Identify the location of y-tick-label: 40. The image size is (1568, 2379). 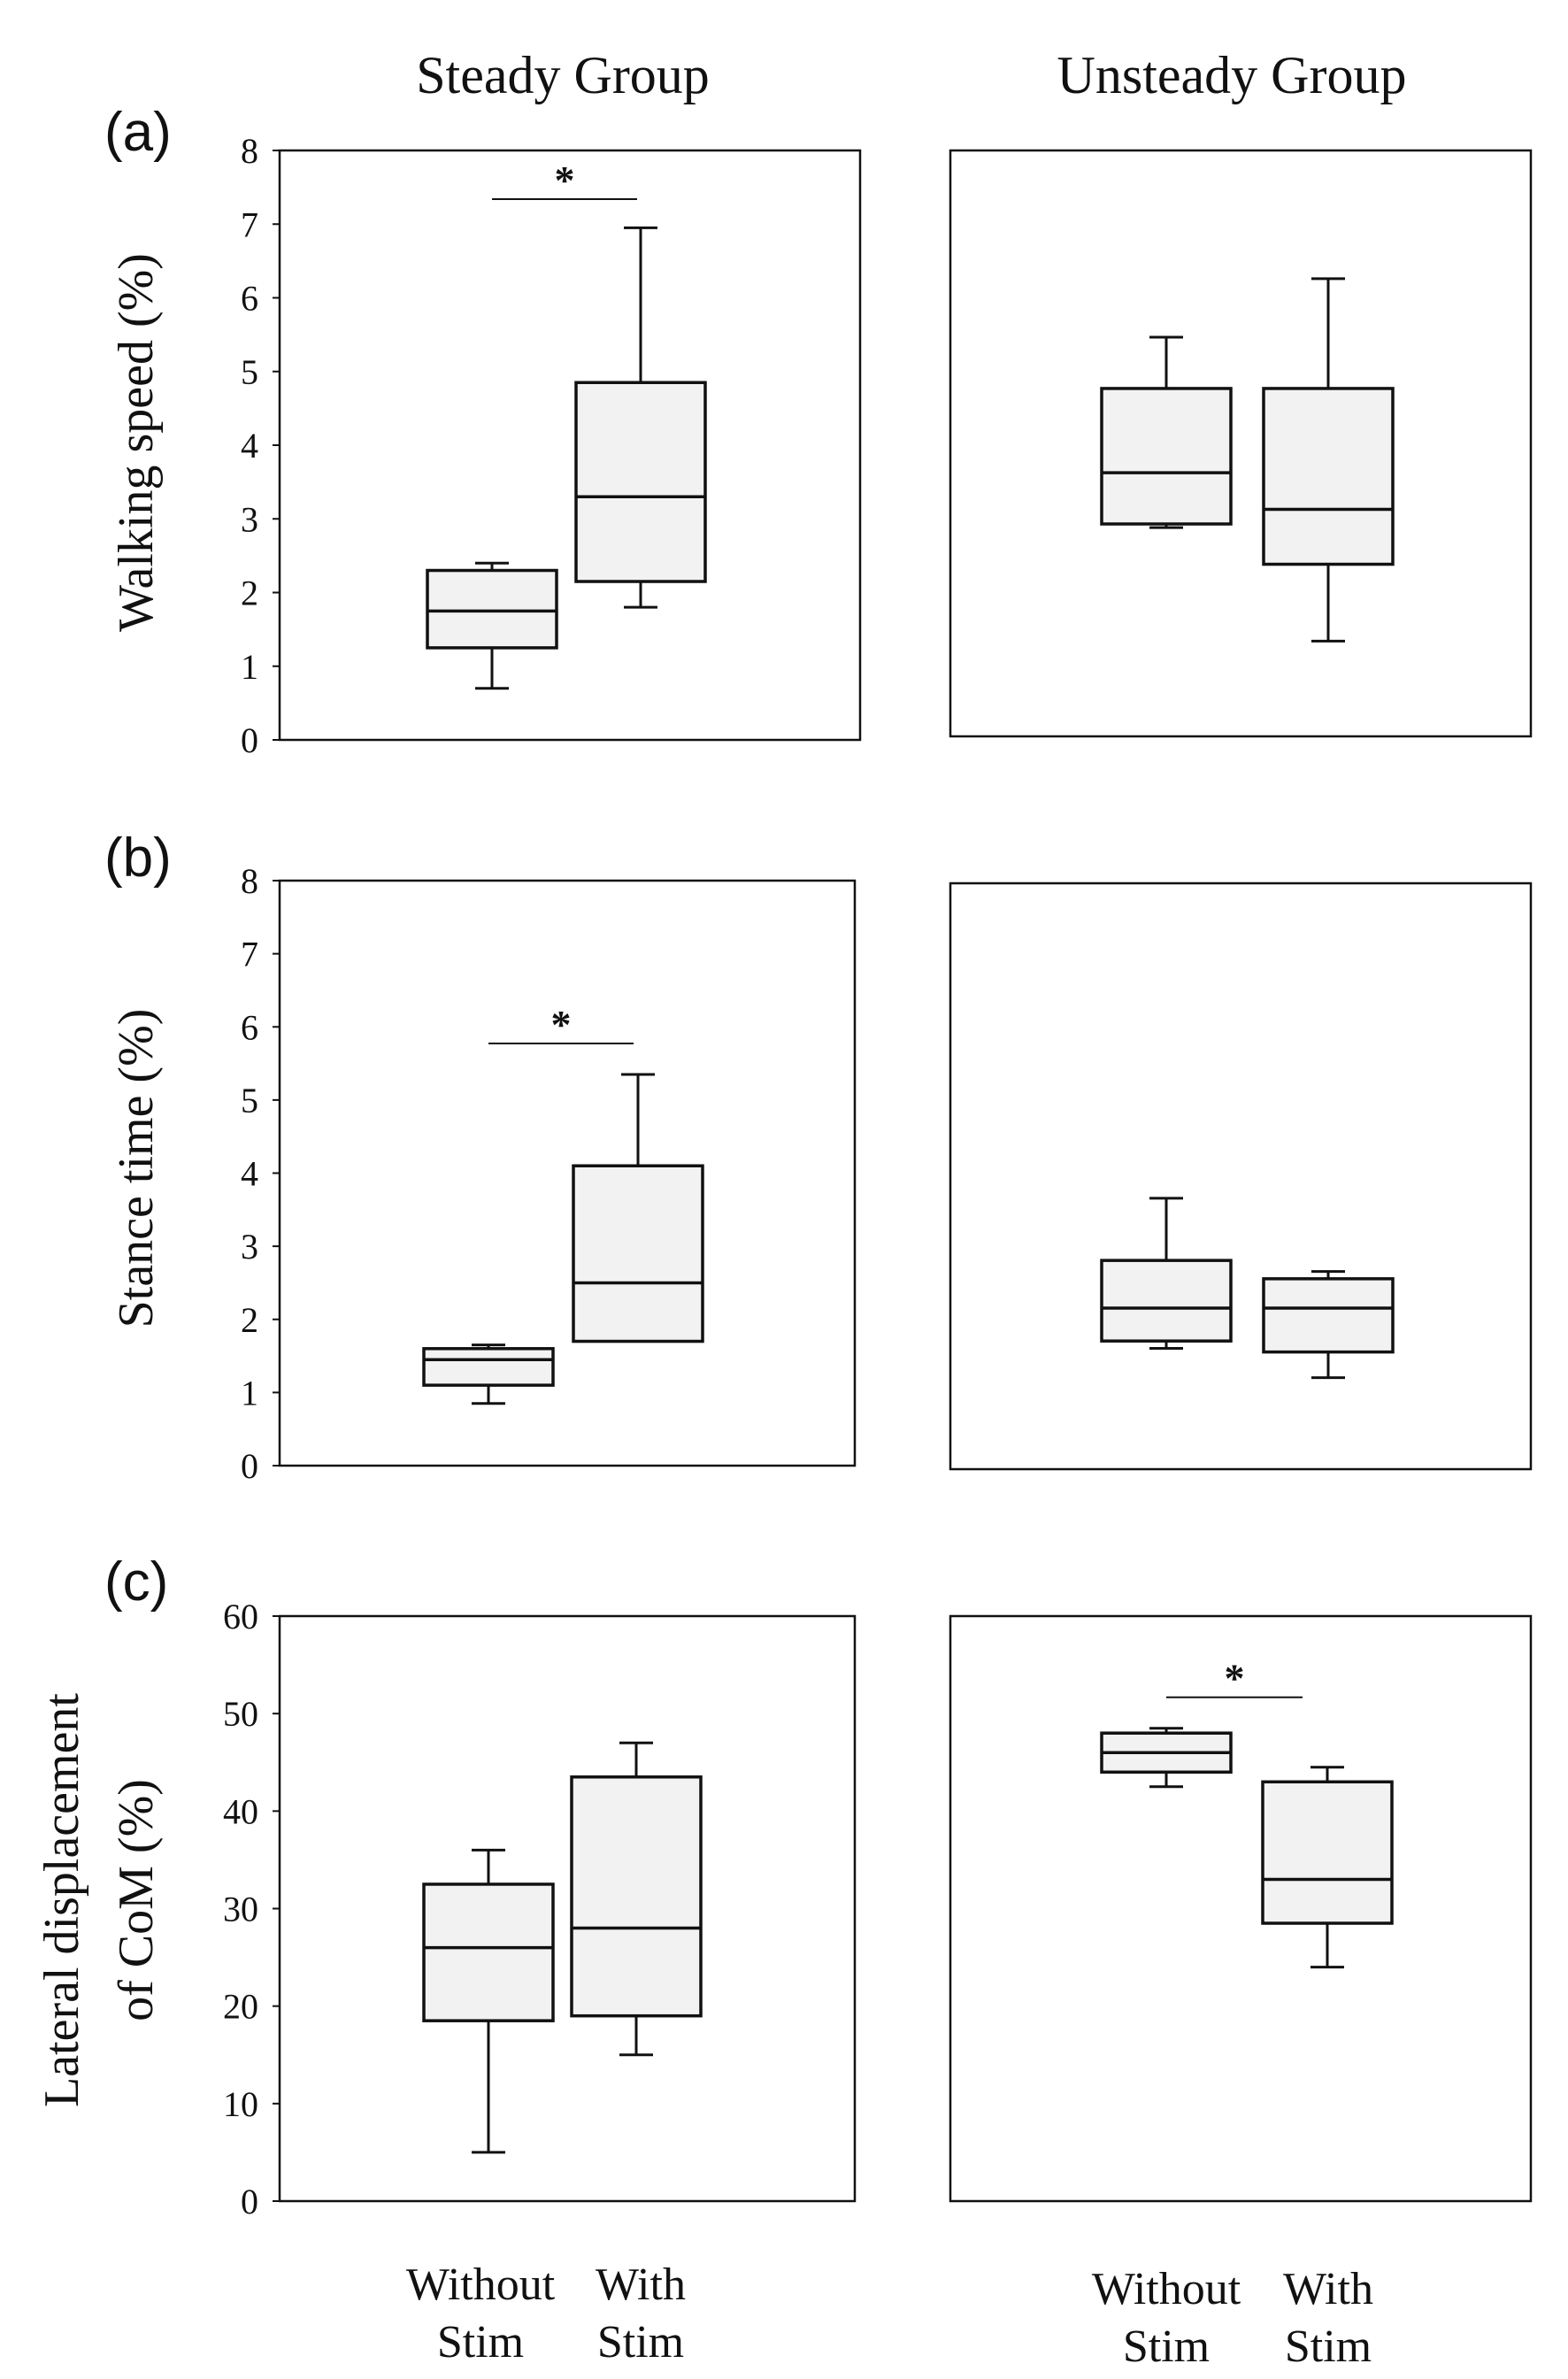
(240, 1811).